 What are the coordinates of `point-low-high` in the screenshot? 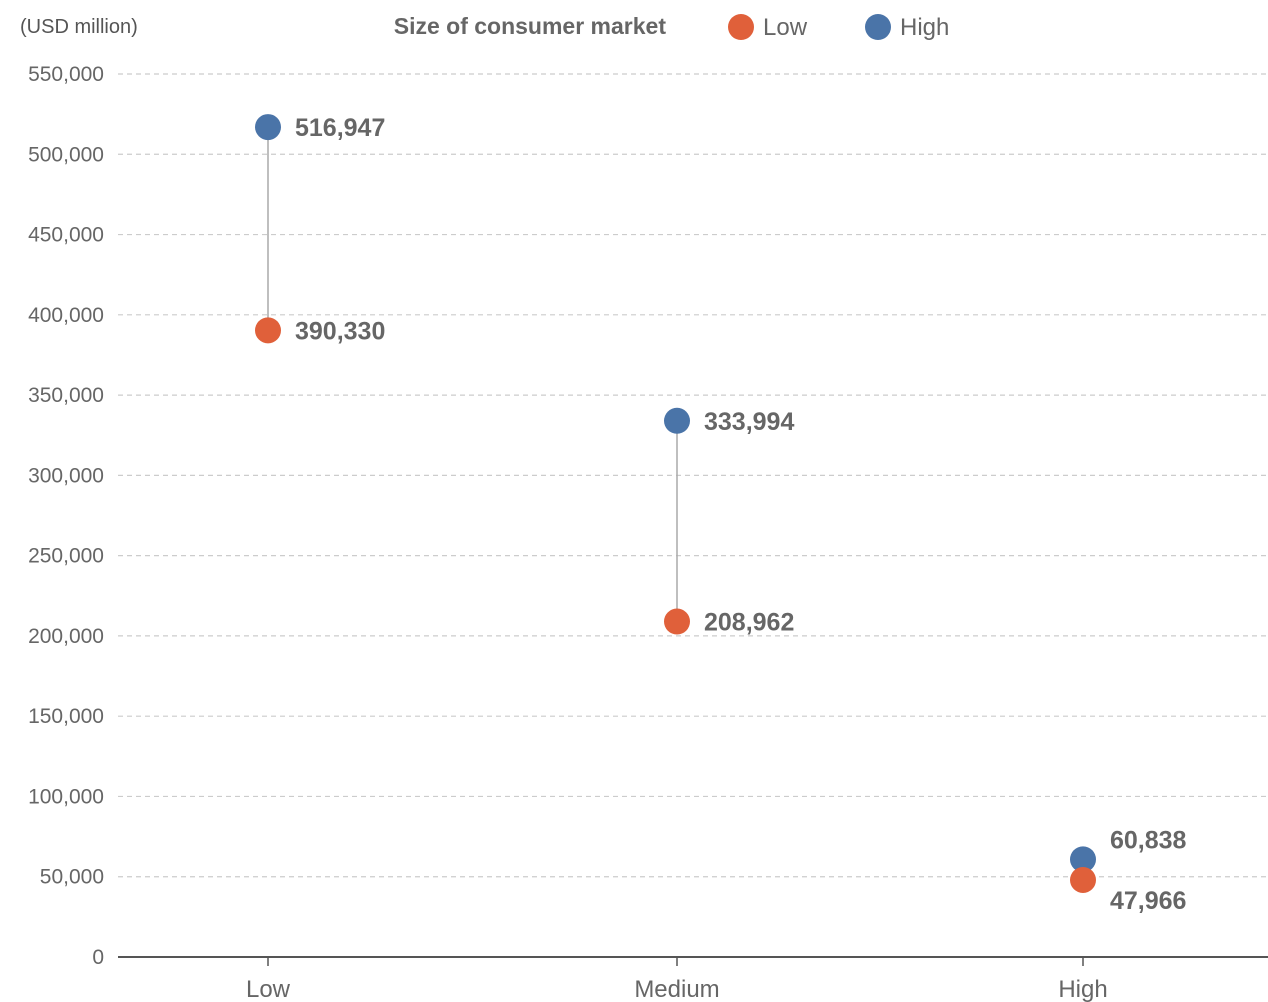 It's located at (1083, 879).